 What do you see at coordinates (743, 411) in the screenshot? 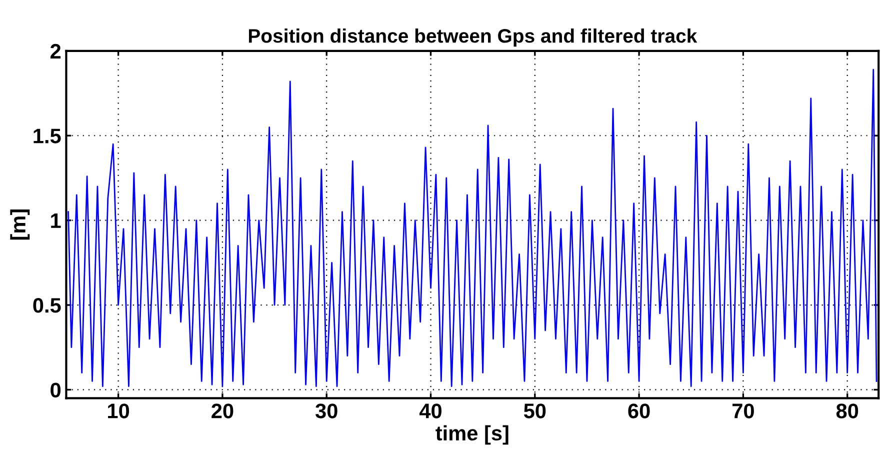
I see `x-tick-label: 70` at bounding box center [743, 411].